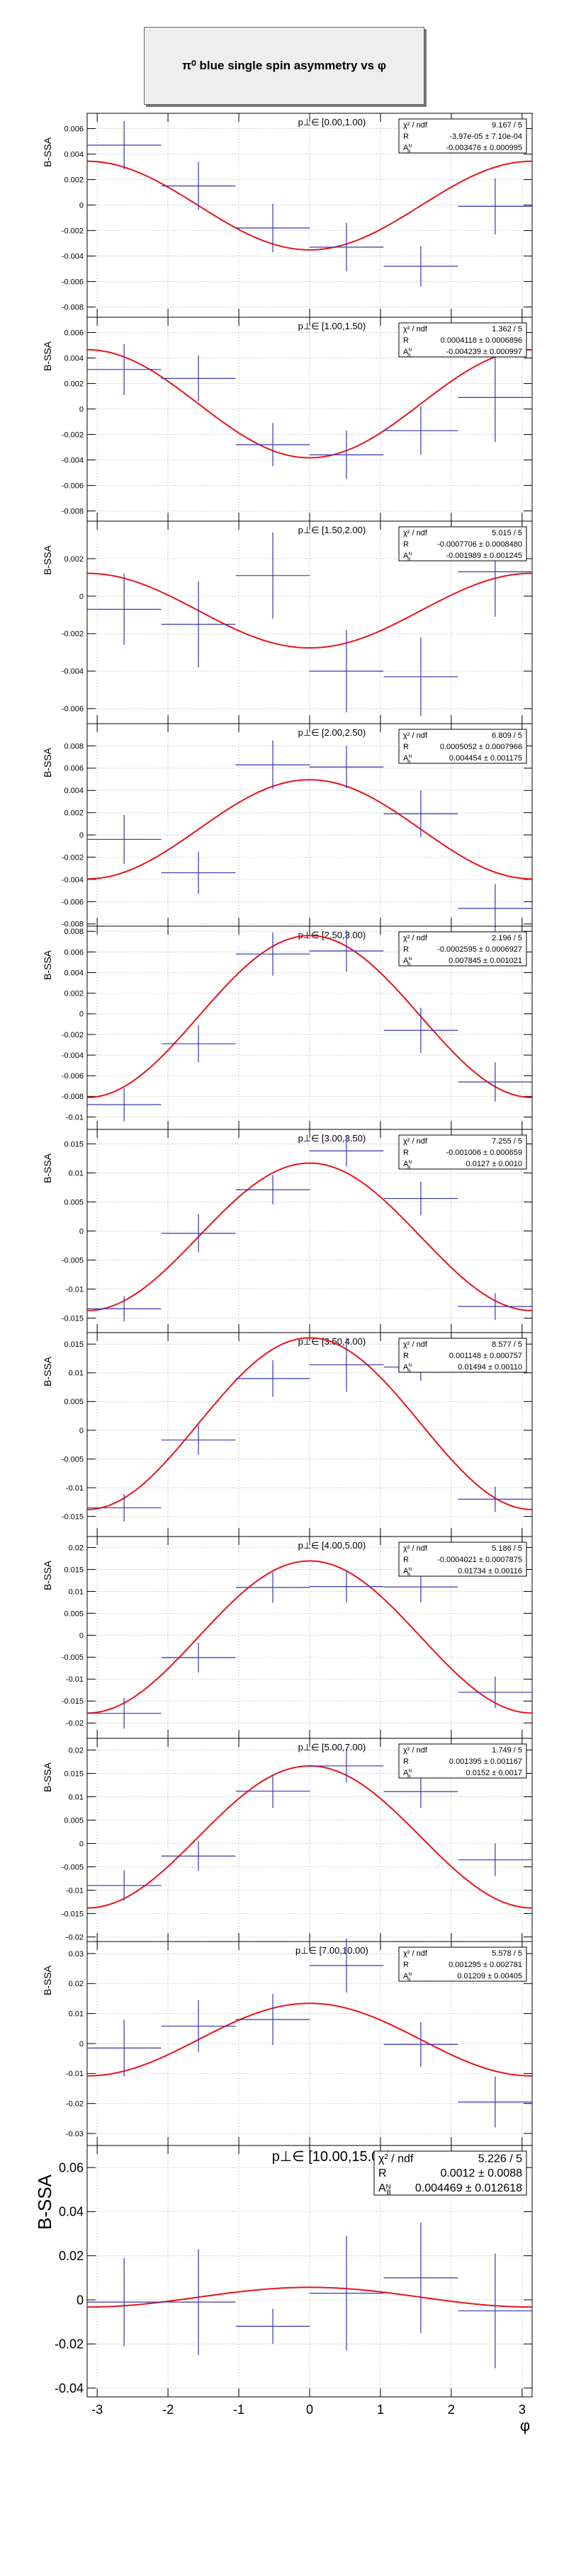 Image resolution: width=564 pixels, height=2576 pixels. Describe the element at coordinates (494, 1773) in the screenshot. I see `stats-value: 0.0152 ± 0.0017` at that location.